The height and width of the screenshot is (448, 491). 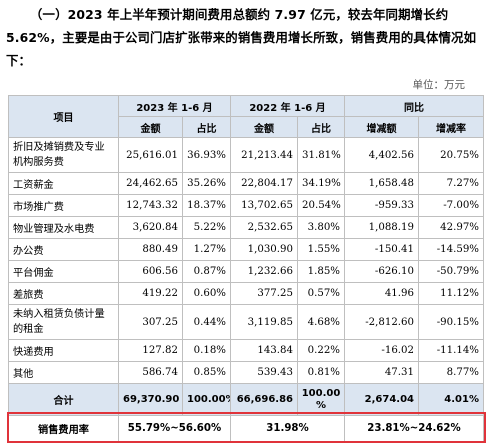 What do you see at coordinates (321, 205) in the screenshot?
I see `share-2022: 20.54%` at bounding box center [321, 205].